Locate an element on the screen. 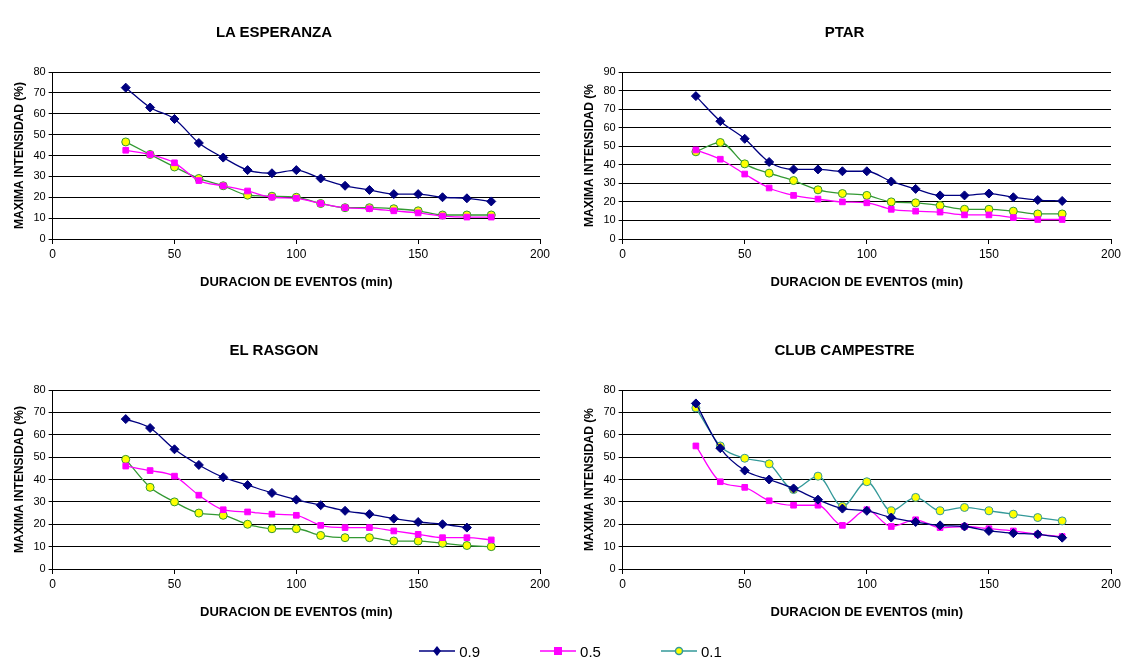 This screenshot has height=666, width=1141. legend-label: 0.1 is located at coordinates (711, 651).